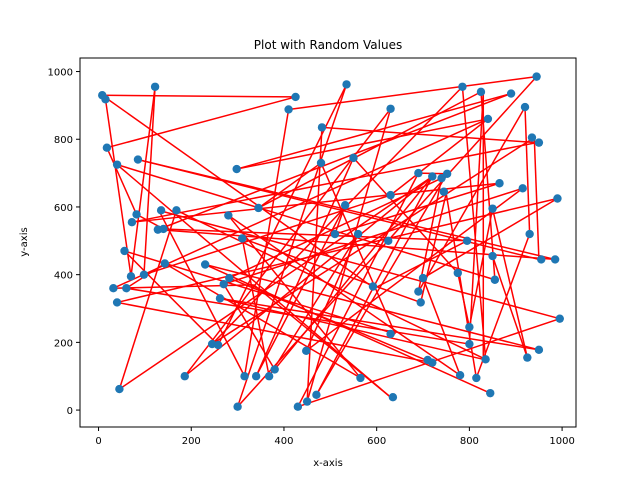 The height and width of the screenshot is (485, 640). What do you see at coordinates (63, 140) in the screenshot?
I see `y-tick-label: 800` at bounding box center [63, 140].